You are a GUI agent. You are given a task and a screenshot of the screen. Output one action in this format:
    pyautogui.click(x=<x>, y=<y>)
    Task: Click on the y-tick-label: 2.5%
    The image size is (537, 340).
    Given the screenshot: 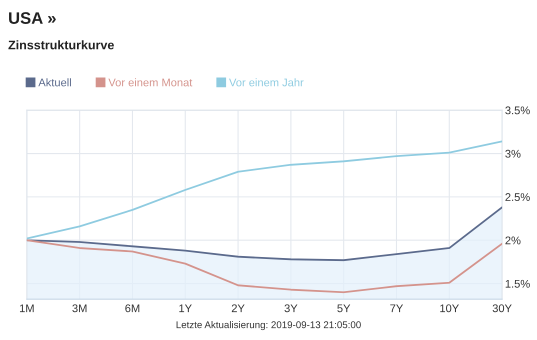 What is the action you would take?
    pyautogui.click(x=517, y=197)
    